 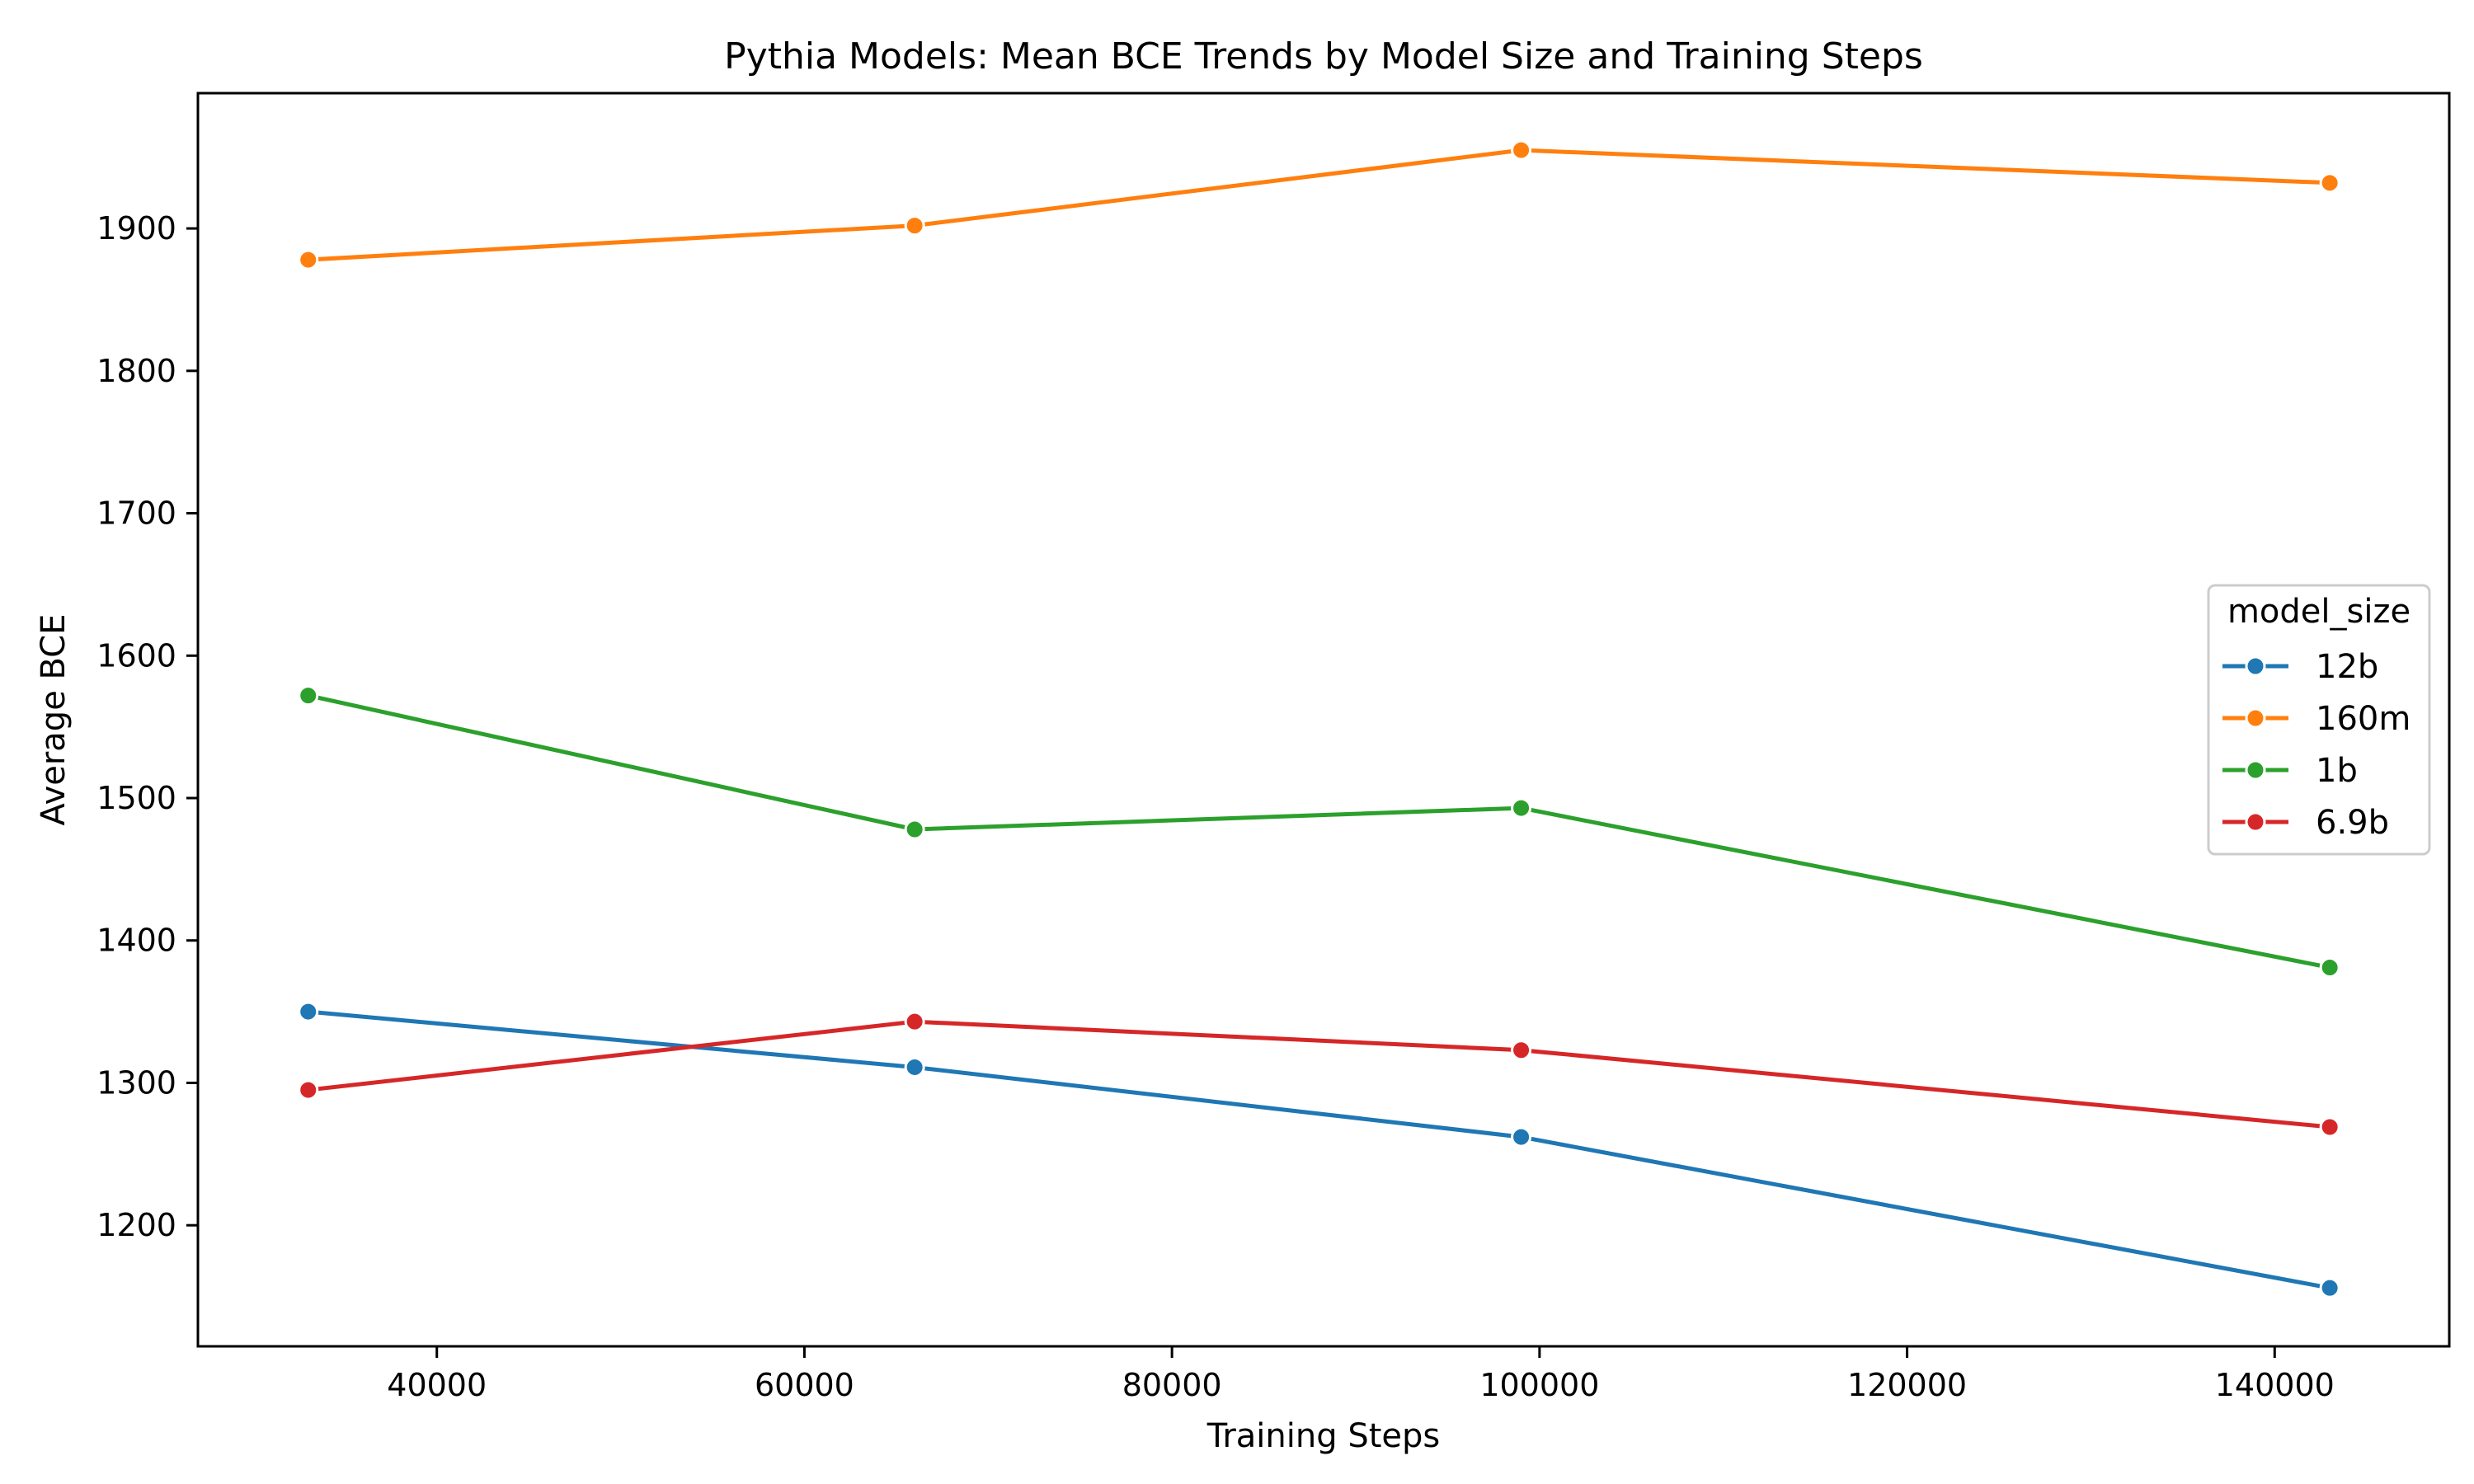 I want to click on y-tick-label: 1200, so click(x=136, y=1225).